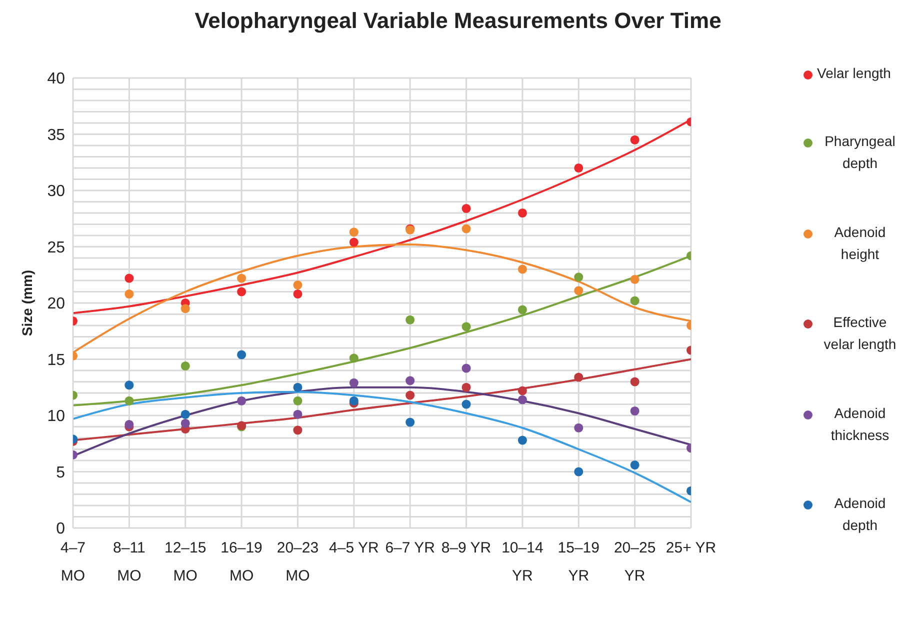 The image size is (914, 619). Describe the element at coordinates (185, 562) in the screenshot. I see `x-tick-label: 12–15 MO` at that location.